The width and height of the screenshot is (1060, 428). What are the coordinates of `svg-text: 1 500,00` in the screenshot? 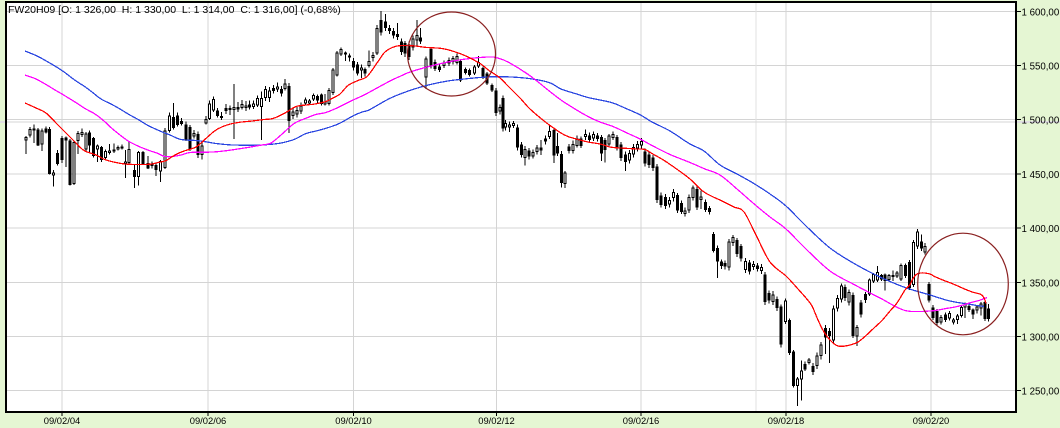 It's located at (1041, 121).